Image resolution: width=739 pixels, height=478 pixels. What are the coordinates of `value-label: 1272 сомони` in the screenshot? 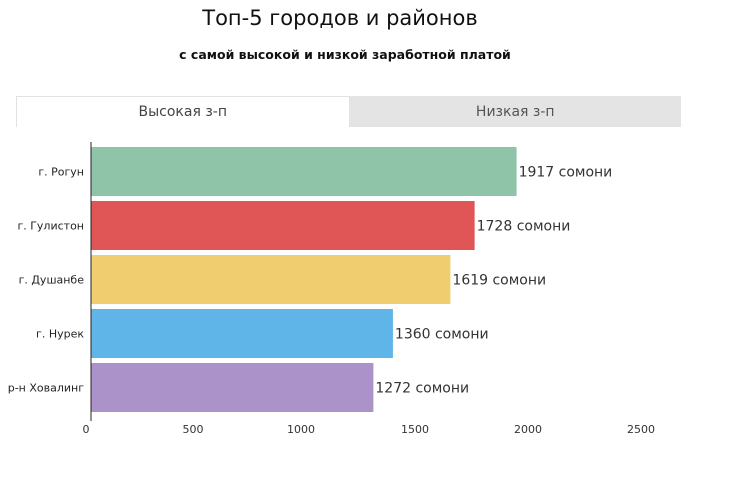 It's located at (422, 389).